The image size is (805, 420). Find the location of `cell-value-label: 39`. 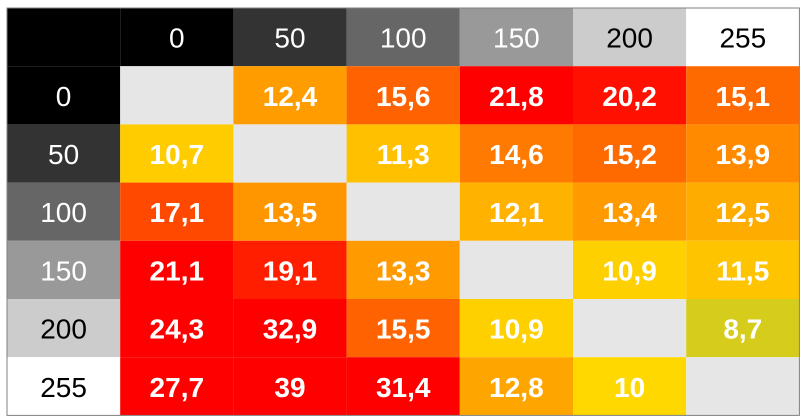

cell-value-label: 39 is located at coordinates (289, 387).